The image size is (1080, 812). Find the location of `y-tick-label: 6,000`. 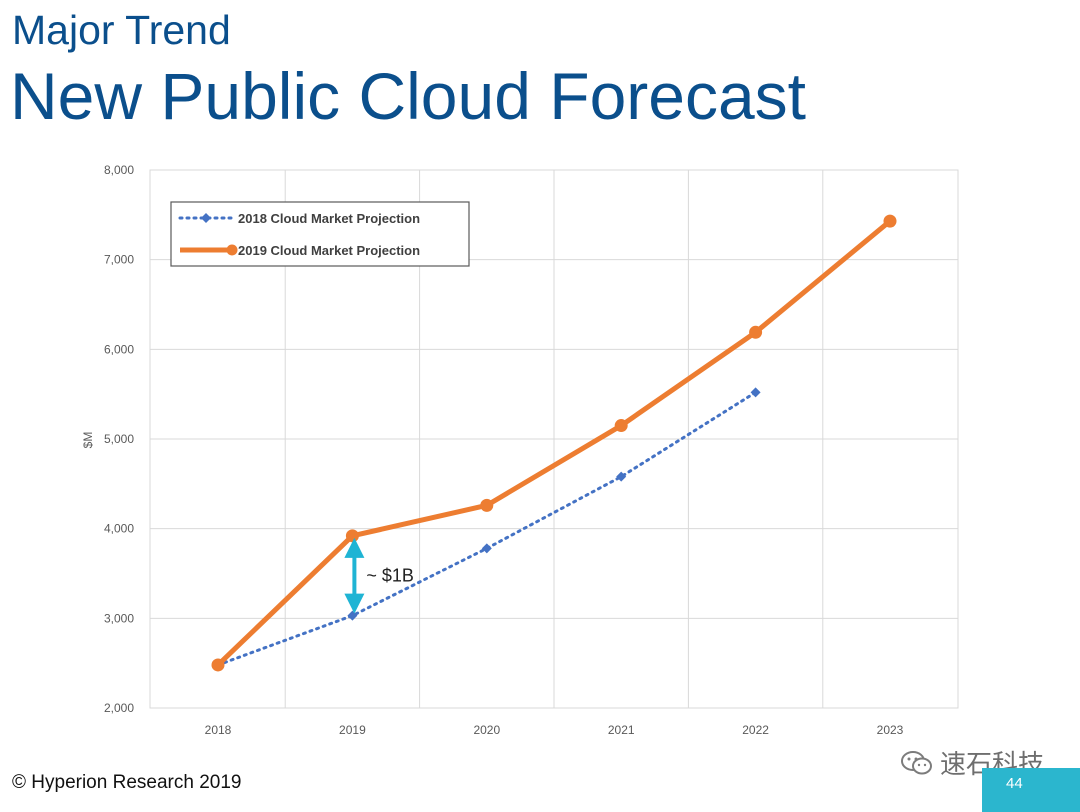

y-tick-label: 6,000 is located at coordinates (119, 349).